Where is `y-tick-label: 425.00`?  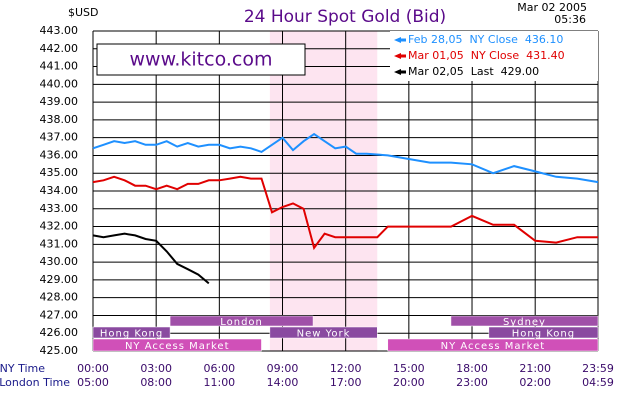 y-tick-label: 425.00 is located at coordinates (59, 350).